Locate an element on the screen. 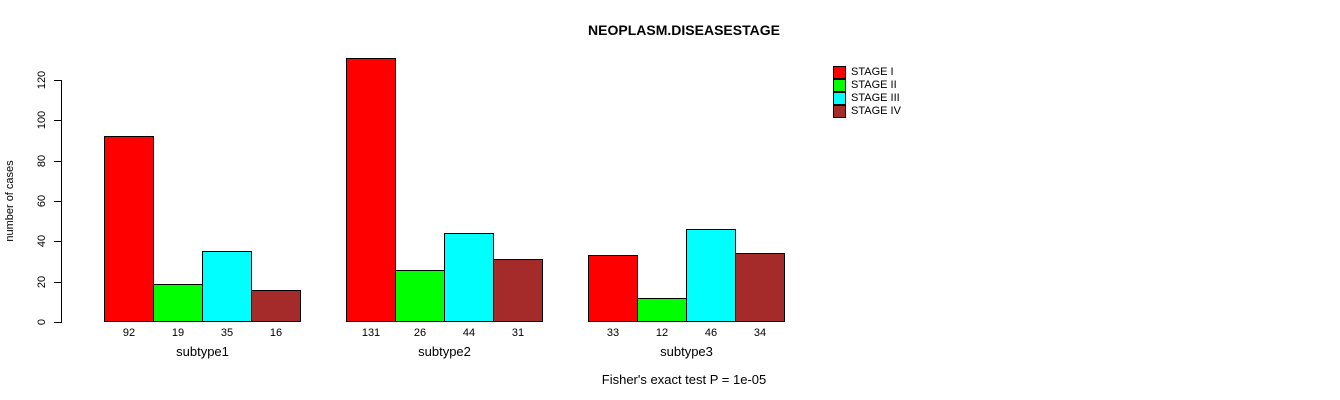 The height and width of the screenshot is (400, 1340). bar-value-label: 44 is located at coordinates (469, 333).